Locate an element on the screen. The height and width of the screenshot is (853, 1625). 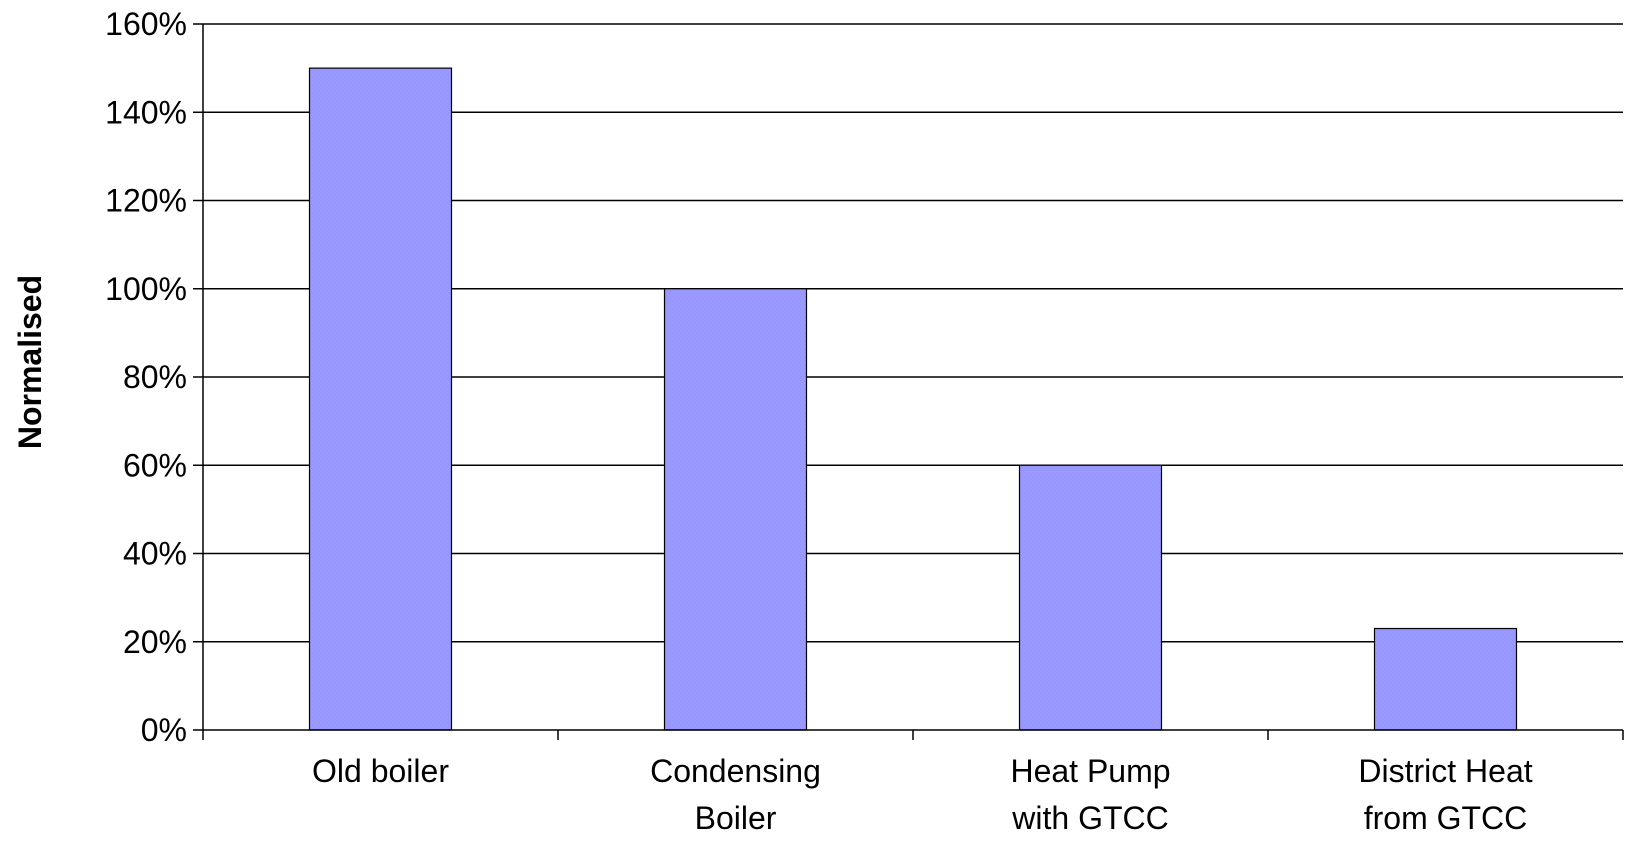
x-tick-label-3: District Heat from GTCC is located at coordinates (1445, 794).